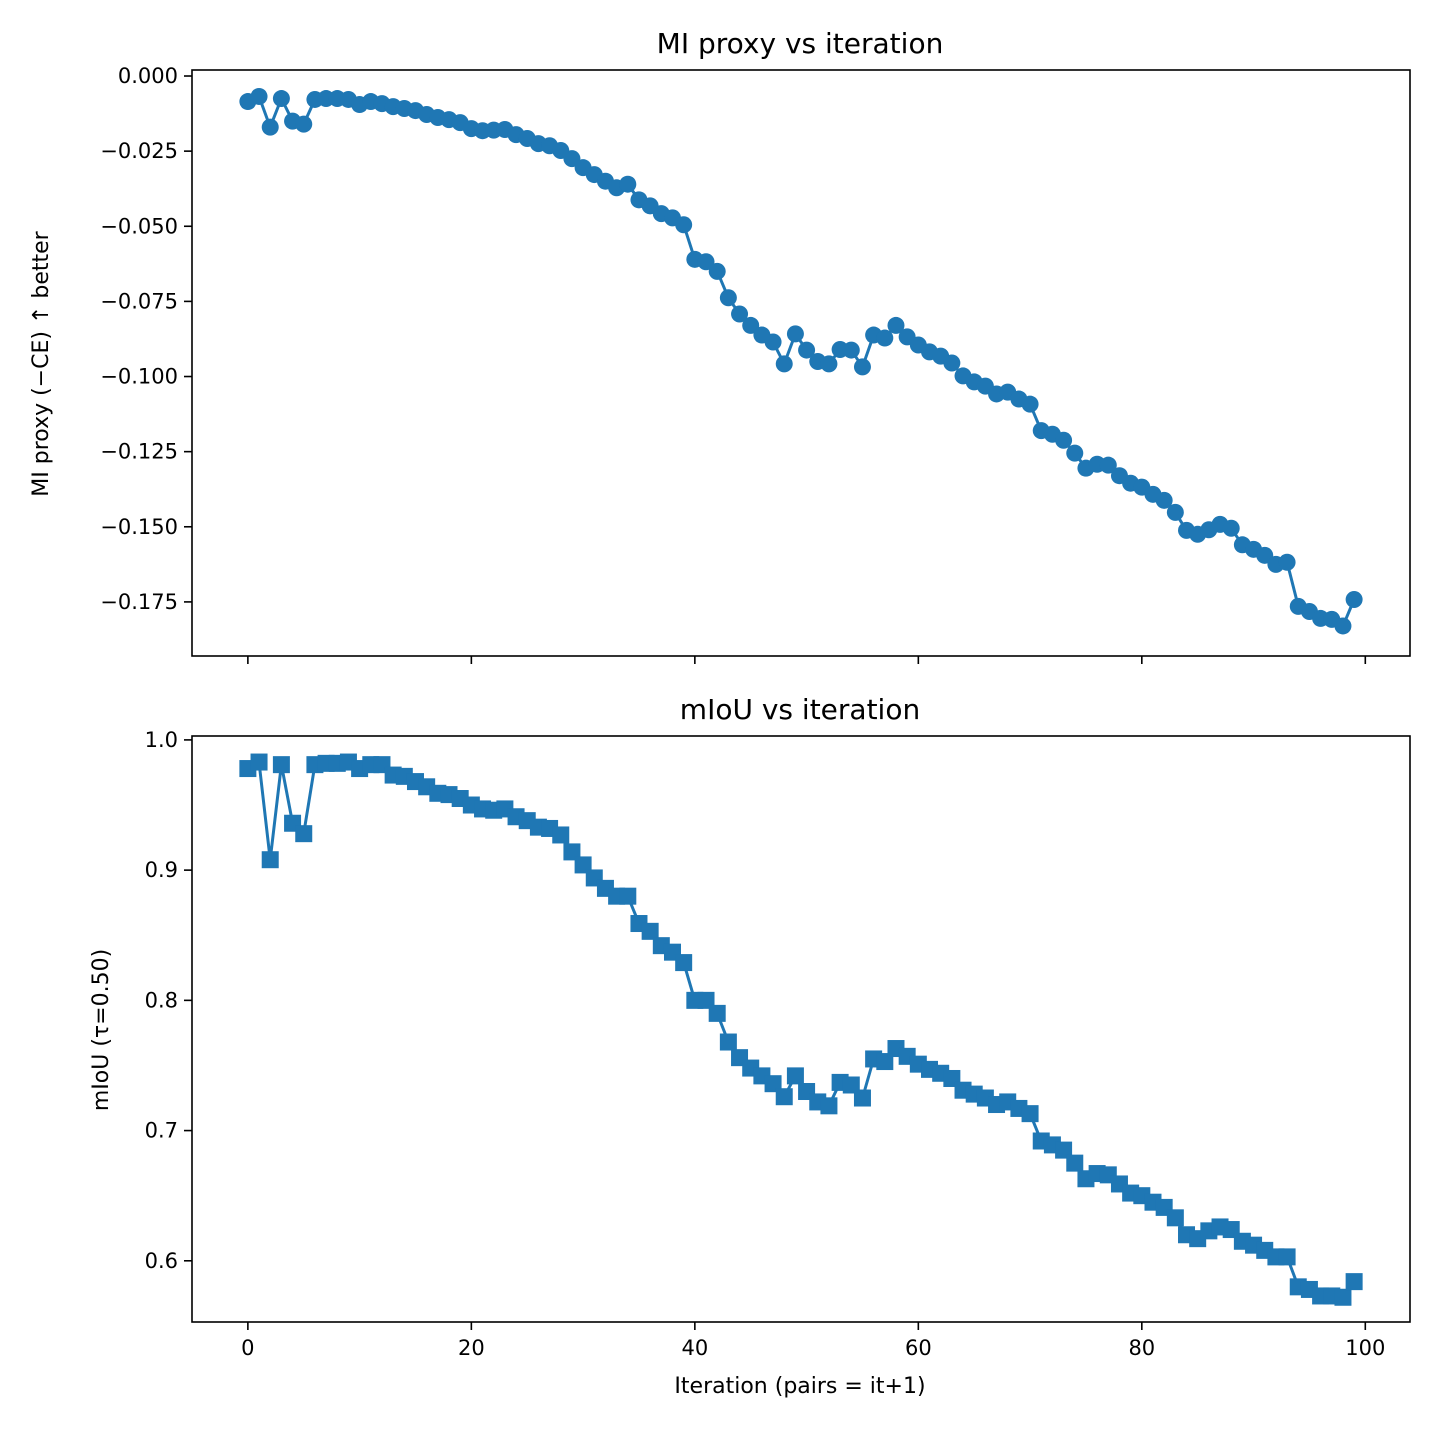 The width and height of the screenshot is (1440, 1440). What do you see at coordinates (799, 1386) in the screenshot?
I see `miou-xlabel: Iteration (pairs = it+1)` at bounding box center [799, 1386].